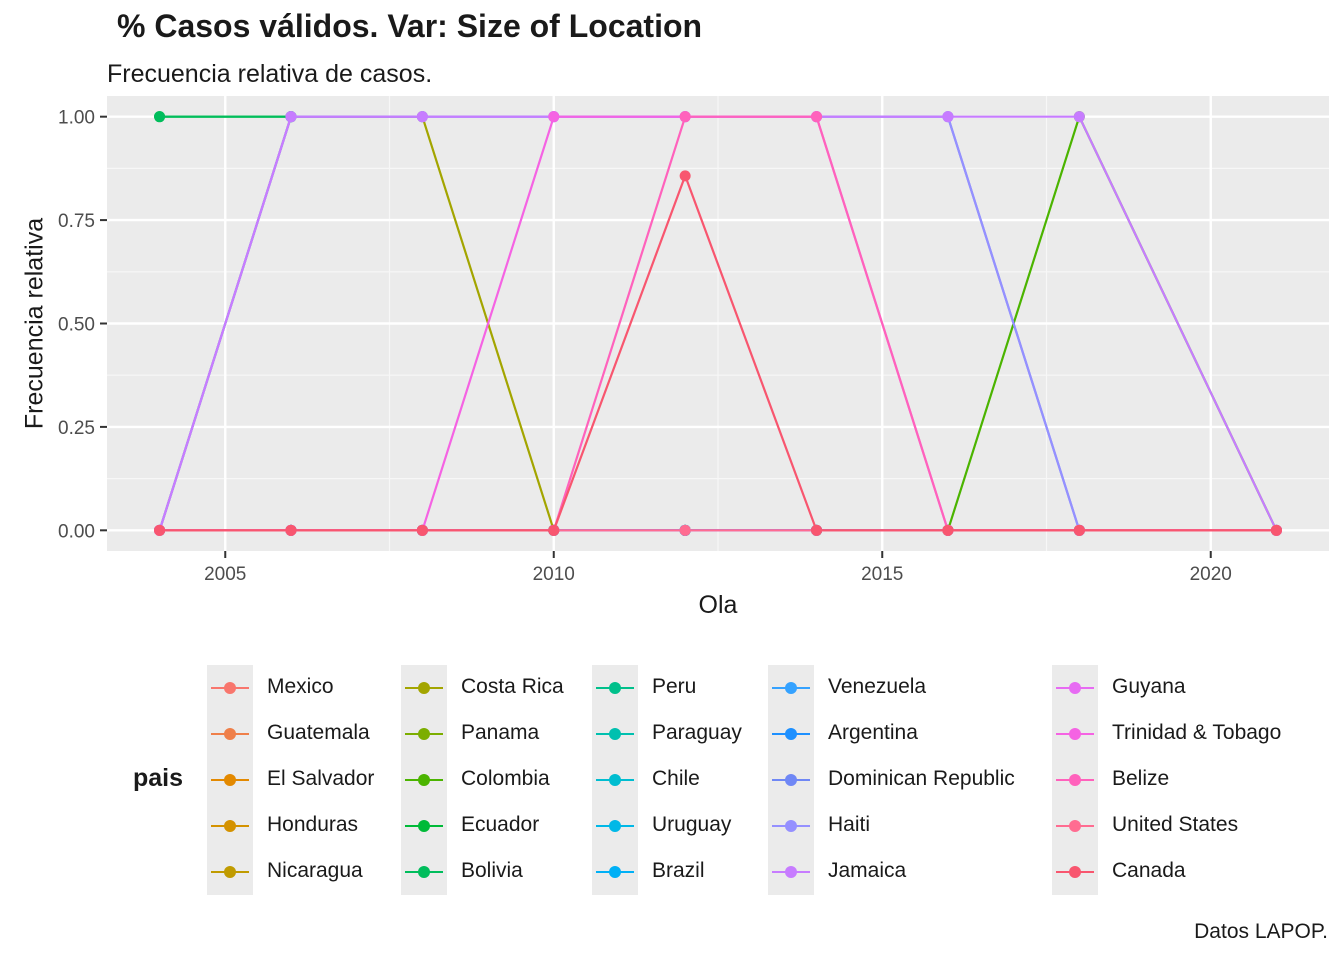  I want to click on y-tick-label: 0.50, so click(76, 325).